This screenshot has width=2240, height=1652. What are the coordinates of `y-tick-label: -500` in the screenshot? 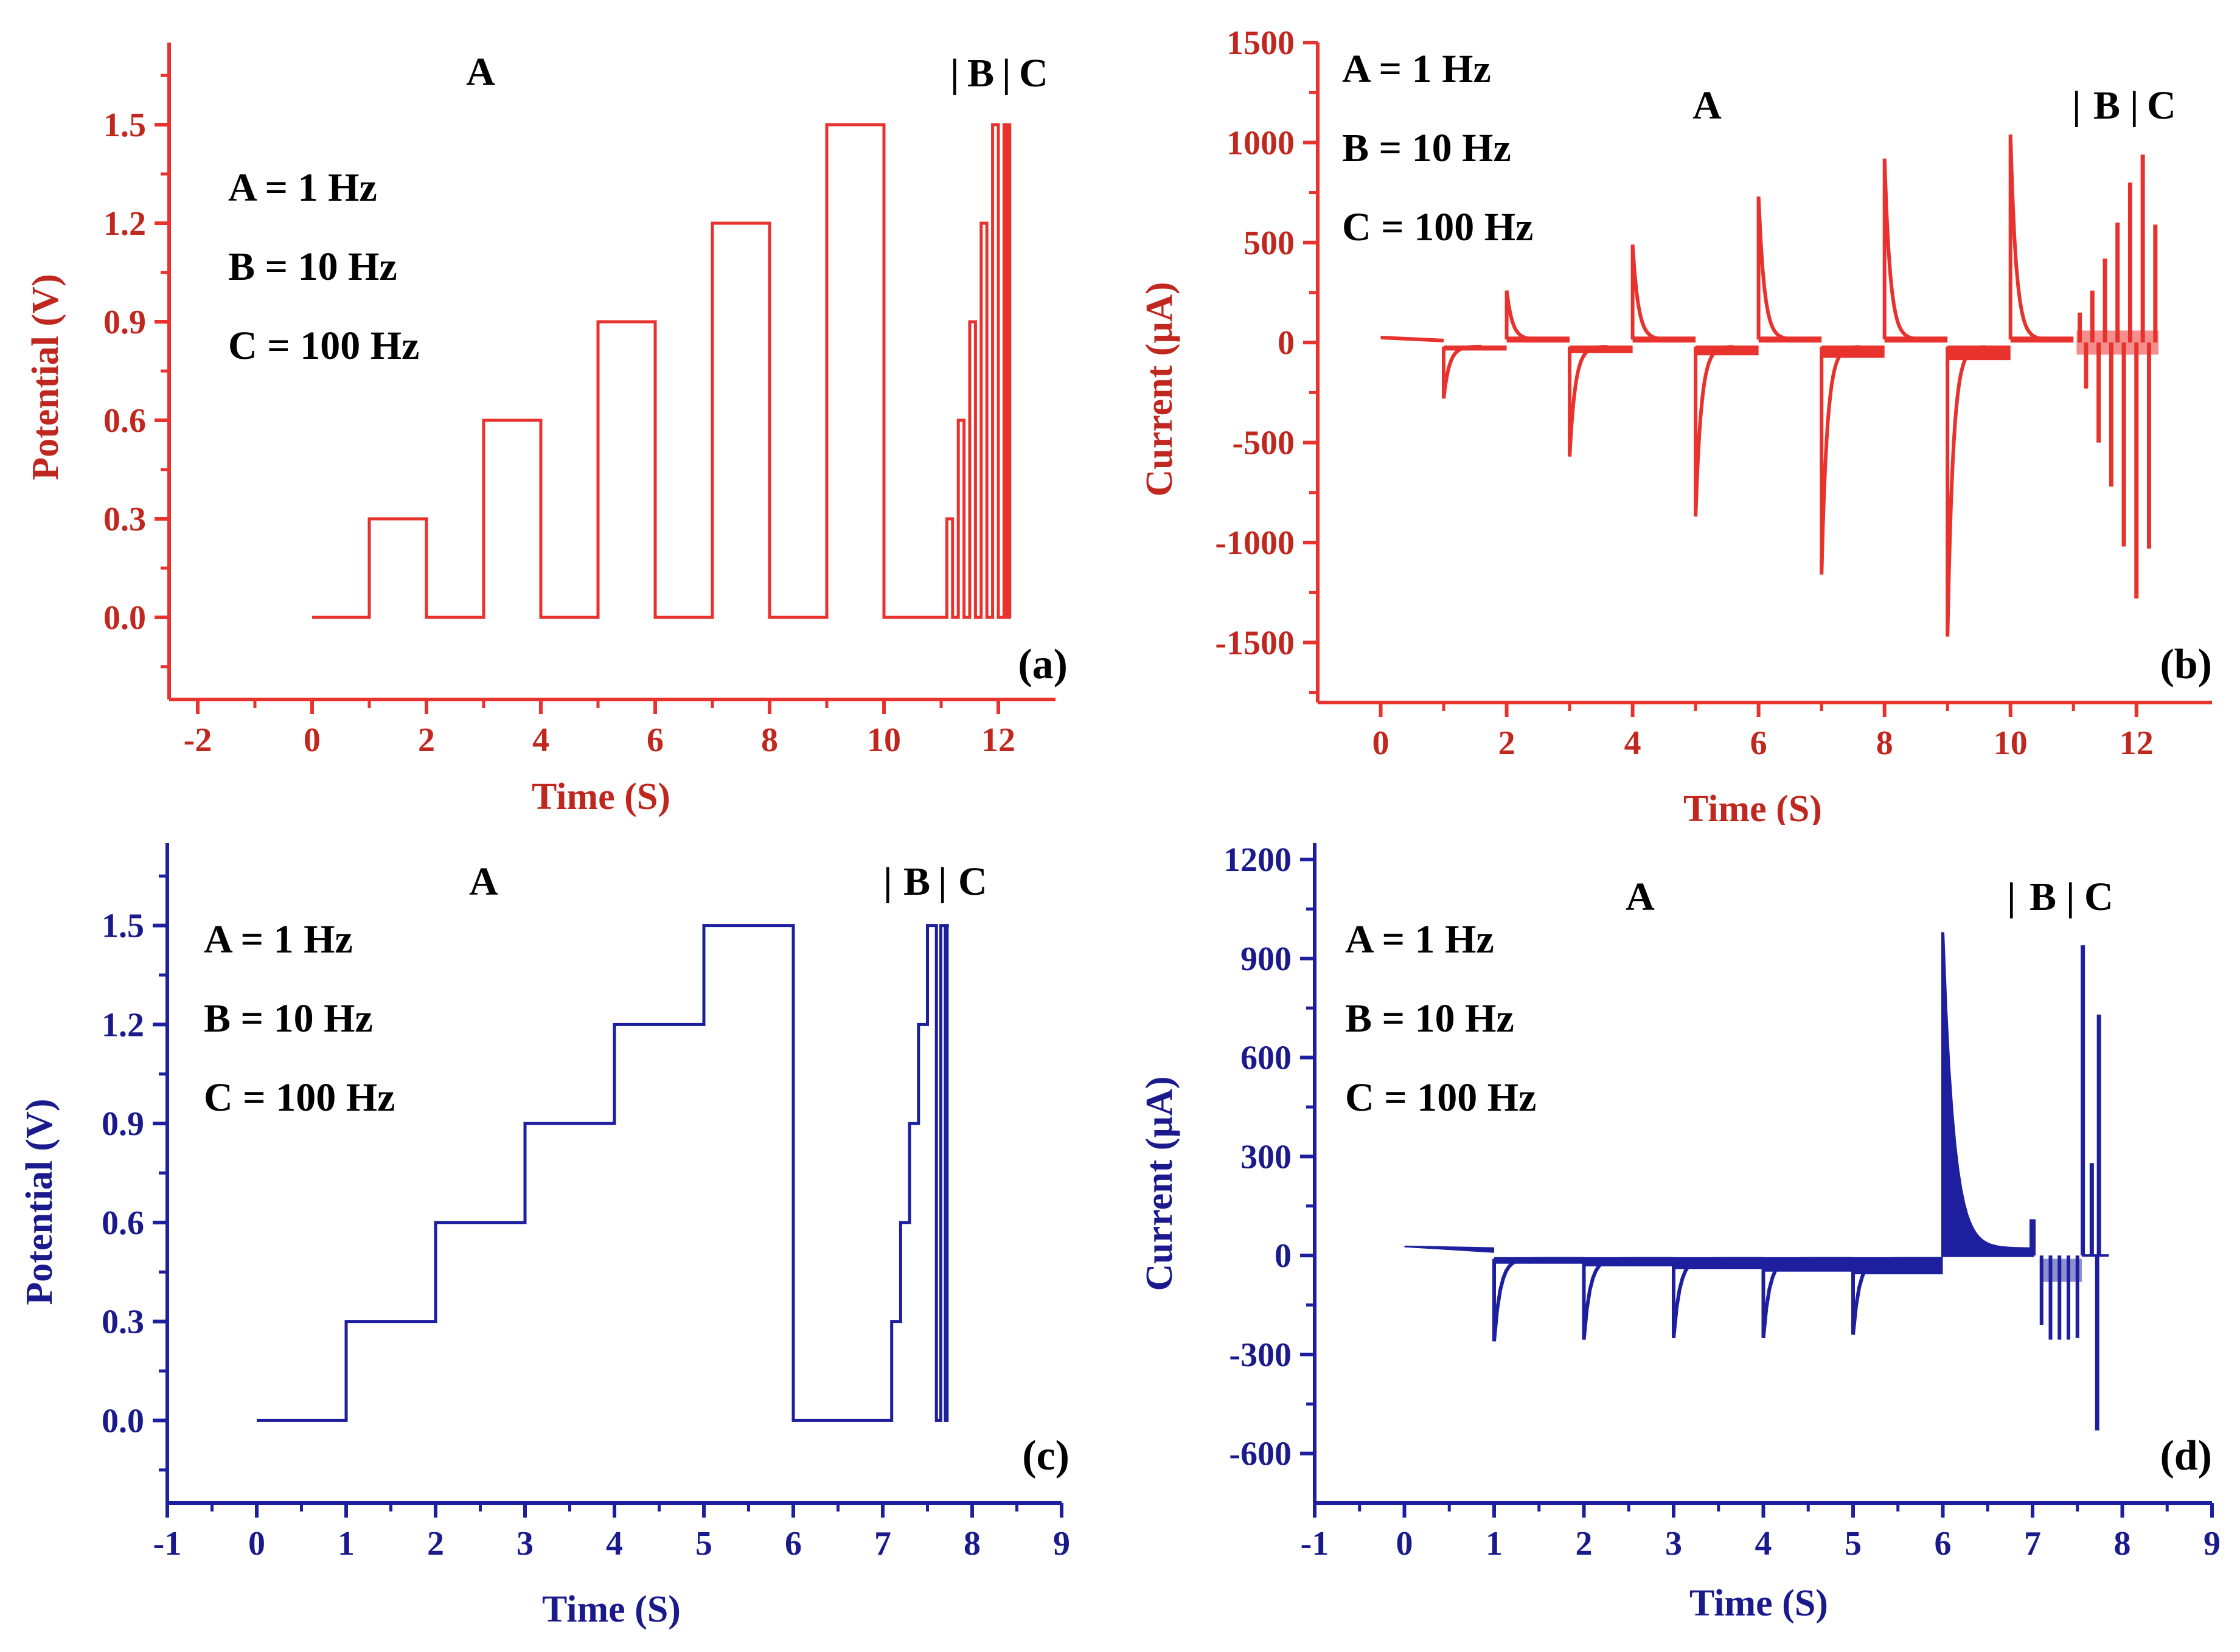 It's located at (1263, 443).